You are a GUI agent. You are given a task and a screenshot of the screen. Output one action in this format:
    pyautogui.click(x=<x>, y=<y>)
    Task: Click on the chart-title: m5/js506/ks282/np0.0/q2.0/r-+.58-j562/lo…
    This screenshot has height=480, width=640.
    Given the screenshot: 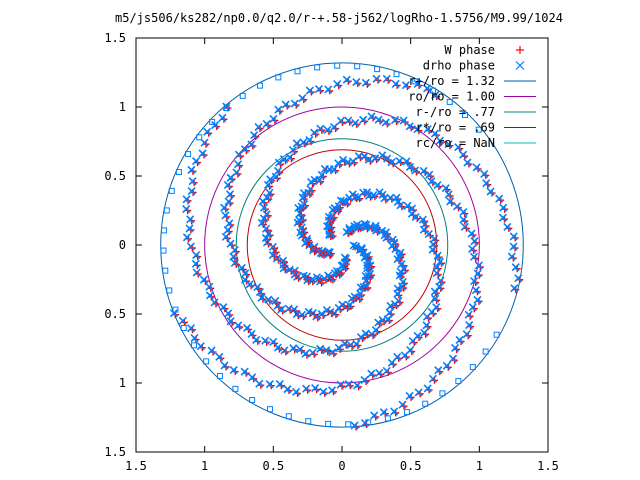 What is the action you would take?
    pyautogui.click(x=339, y=18)
    